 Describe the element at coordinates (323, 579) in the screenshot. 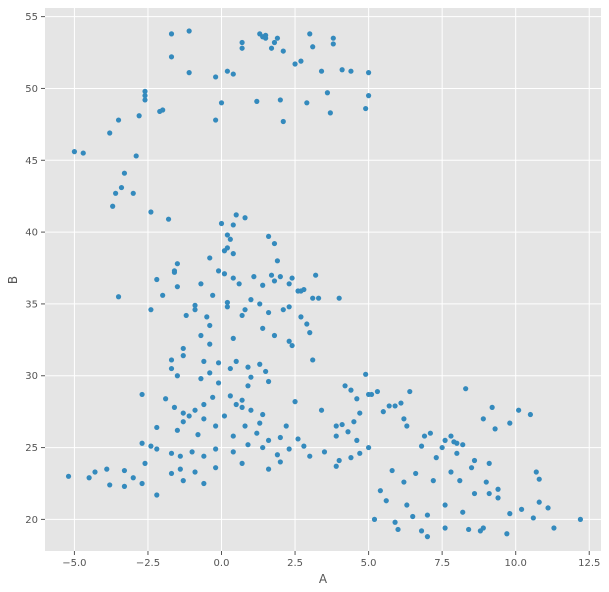

I see `x-axis-label: A` at that location.